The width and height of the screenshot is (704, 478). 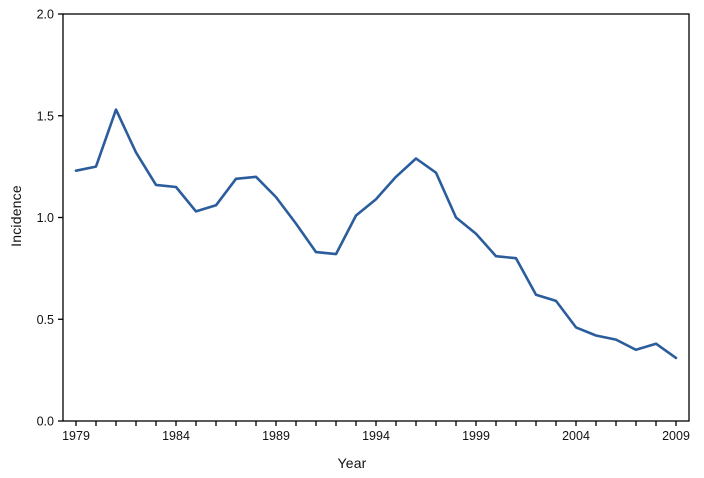 I want to click on y-tick-label: 1.0, so click(x=45, y=218).